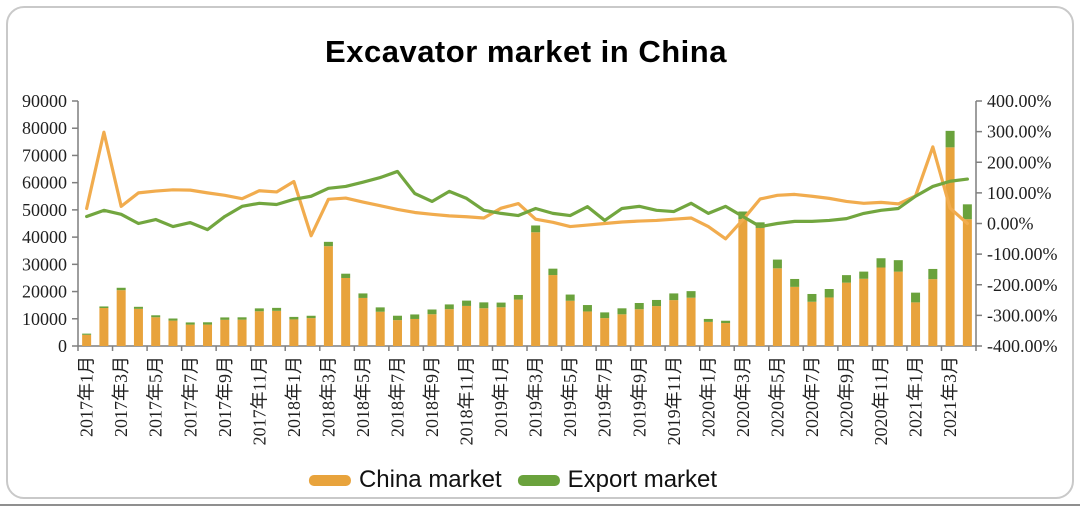 The image size is (1080, 517). What do you see at coordinates (1010, 224) in the screenshot?
I see `right-axis-tick-label: 0.00%` at bounding box center [1010, 224].